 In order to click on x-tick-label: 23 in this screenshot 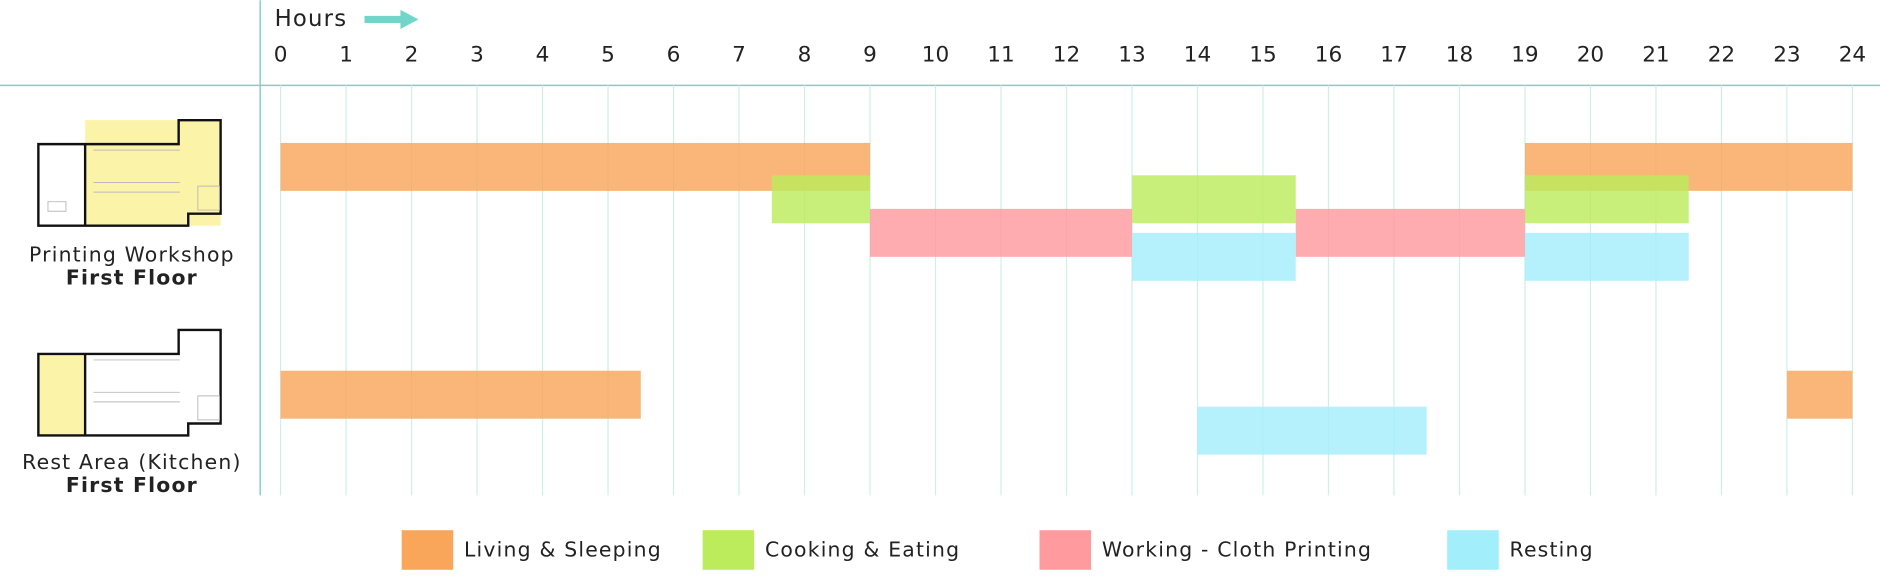, I will do `click(1786, 54)`.